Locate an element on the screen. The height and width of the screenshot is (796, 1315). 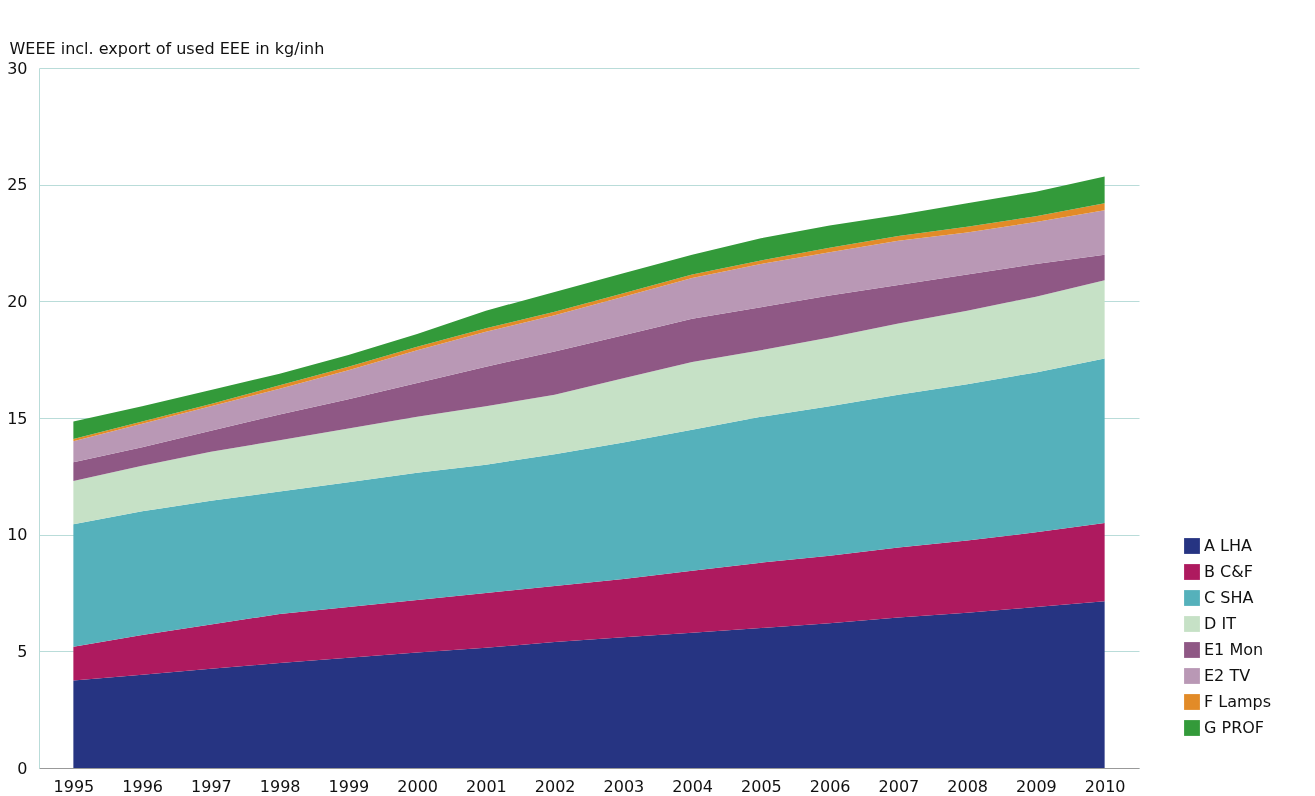
y-tick-label: 10 is located at coordinates (17, 535).